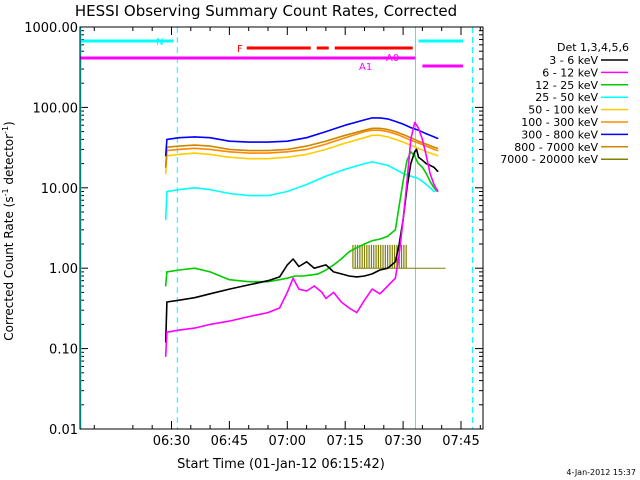  Describe the element at coordinates (9, 161) in the screenshot. I see `y-axis-label-mid: detector` at that location.